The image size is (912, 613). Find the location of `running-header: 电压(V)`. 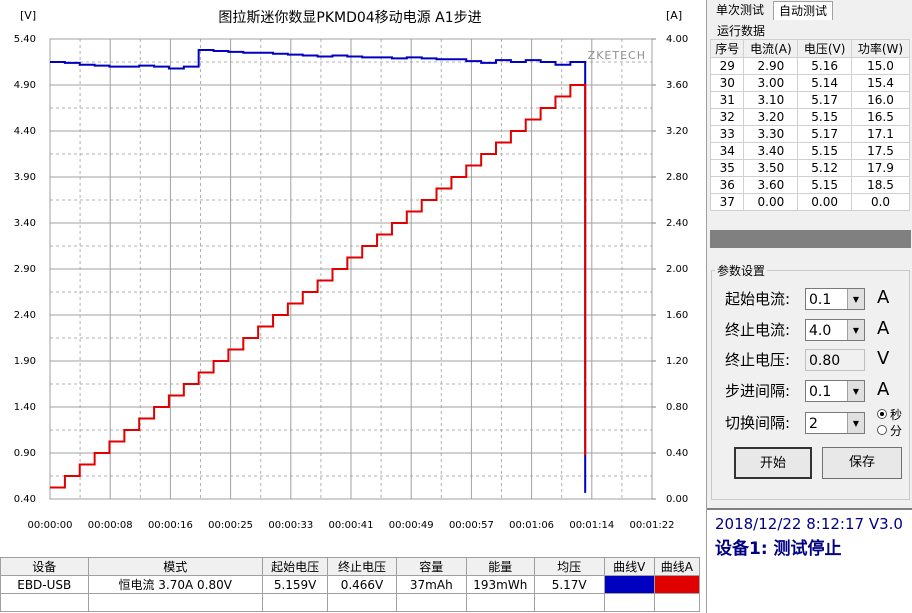

running-header: 电压(V) is located at coordinates (824, 48).